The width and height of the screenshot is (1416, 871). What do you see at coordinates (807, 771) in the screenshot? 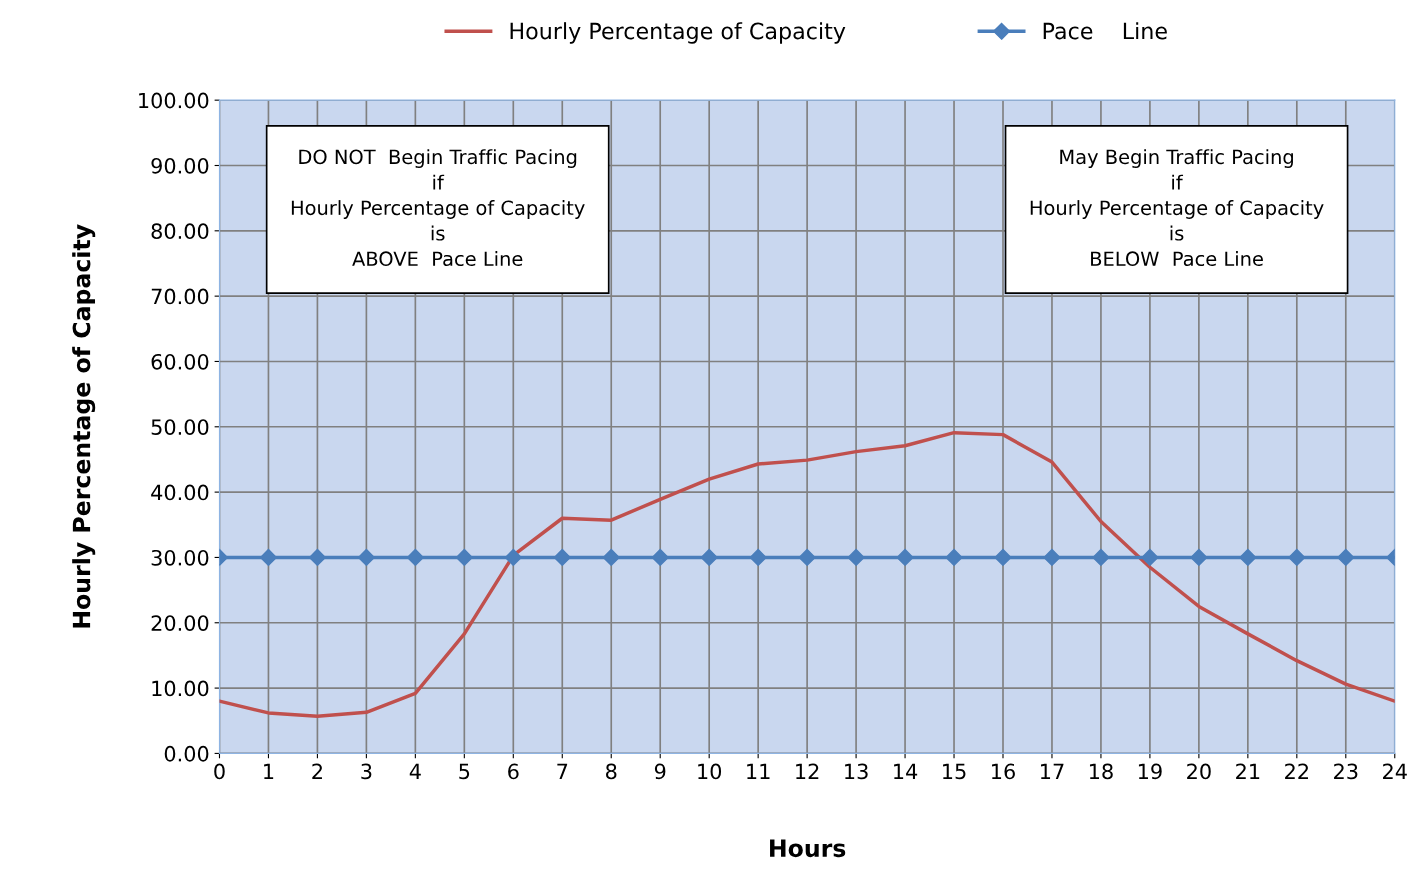
I see `x-tick-label: 12` at bounding box center [807, 771].